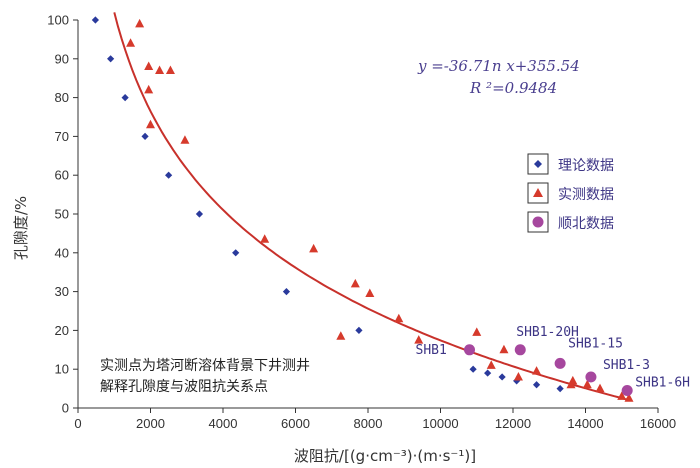 This screenshot has width=700, height=468. I want to click on y-tick-label: 10, so click(62, 369).